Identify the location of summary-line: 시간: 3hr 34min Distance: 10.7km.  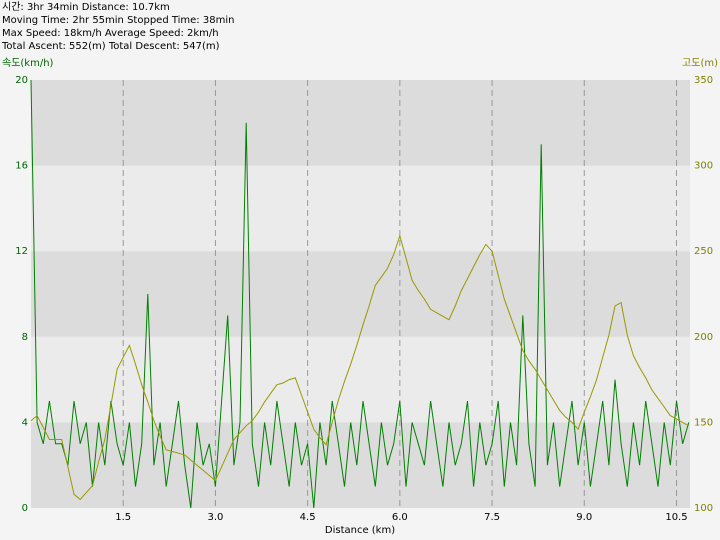
(86, 7).